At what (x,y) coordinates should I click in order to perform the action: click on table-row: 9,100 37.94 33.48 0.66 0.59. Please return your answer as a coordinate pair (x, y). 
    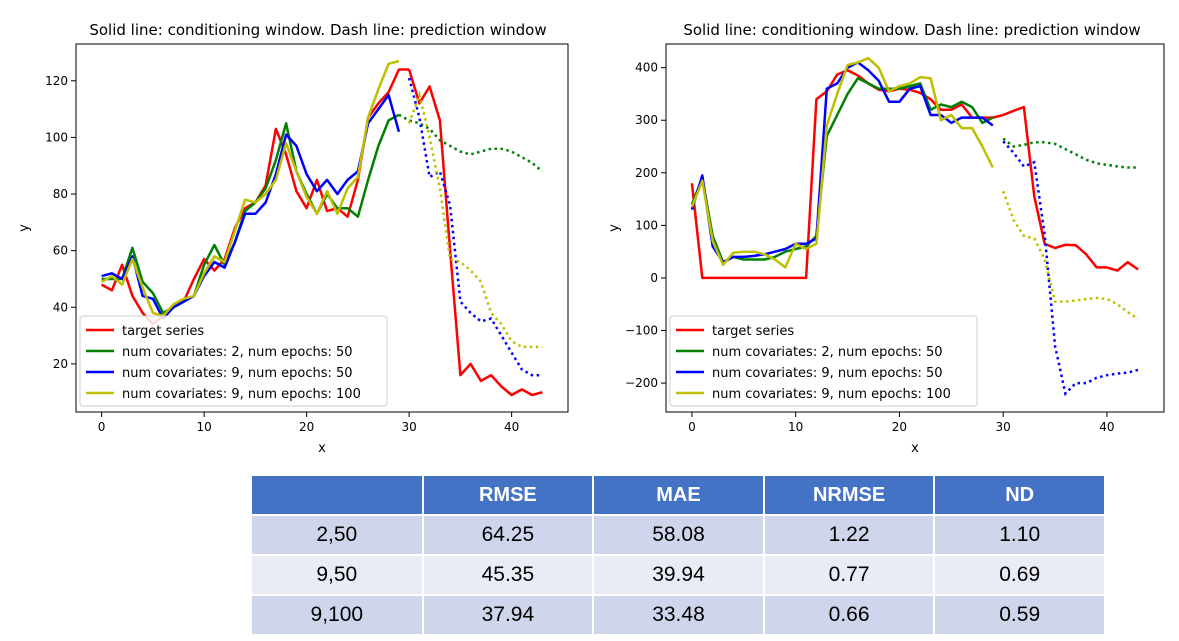
    Looking at the image, I should click on (679, 615).